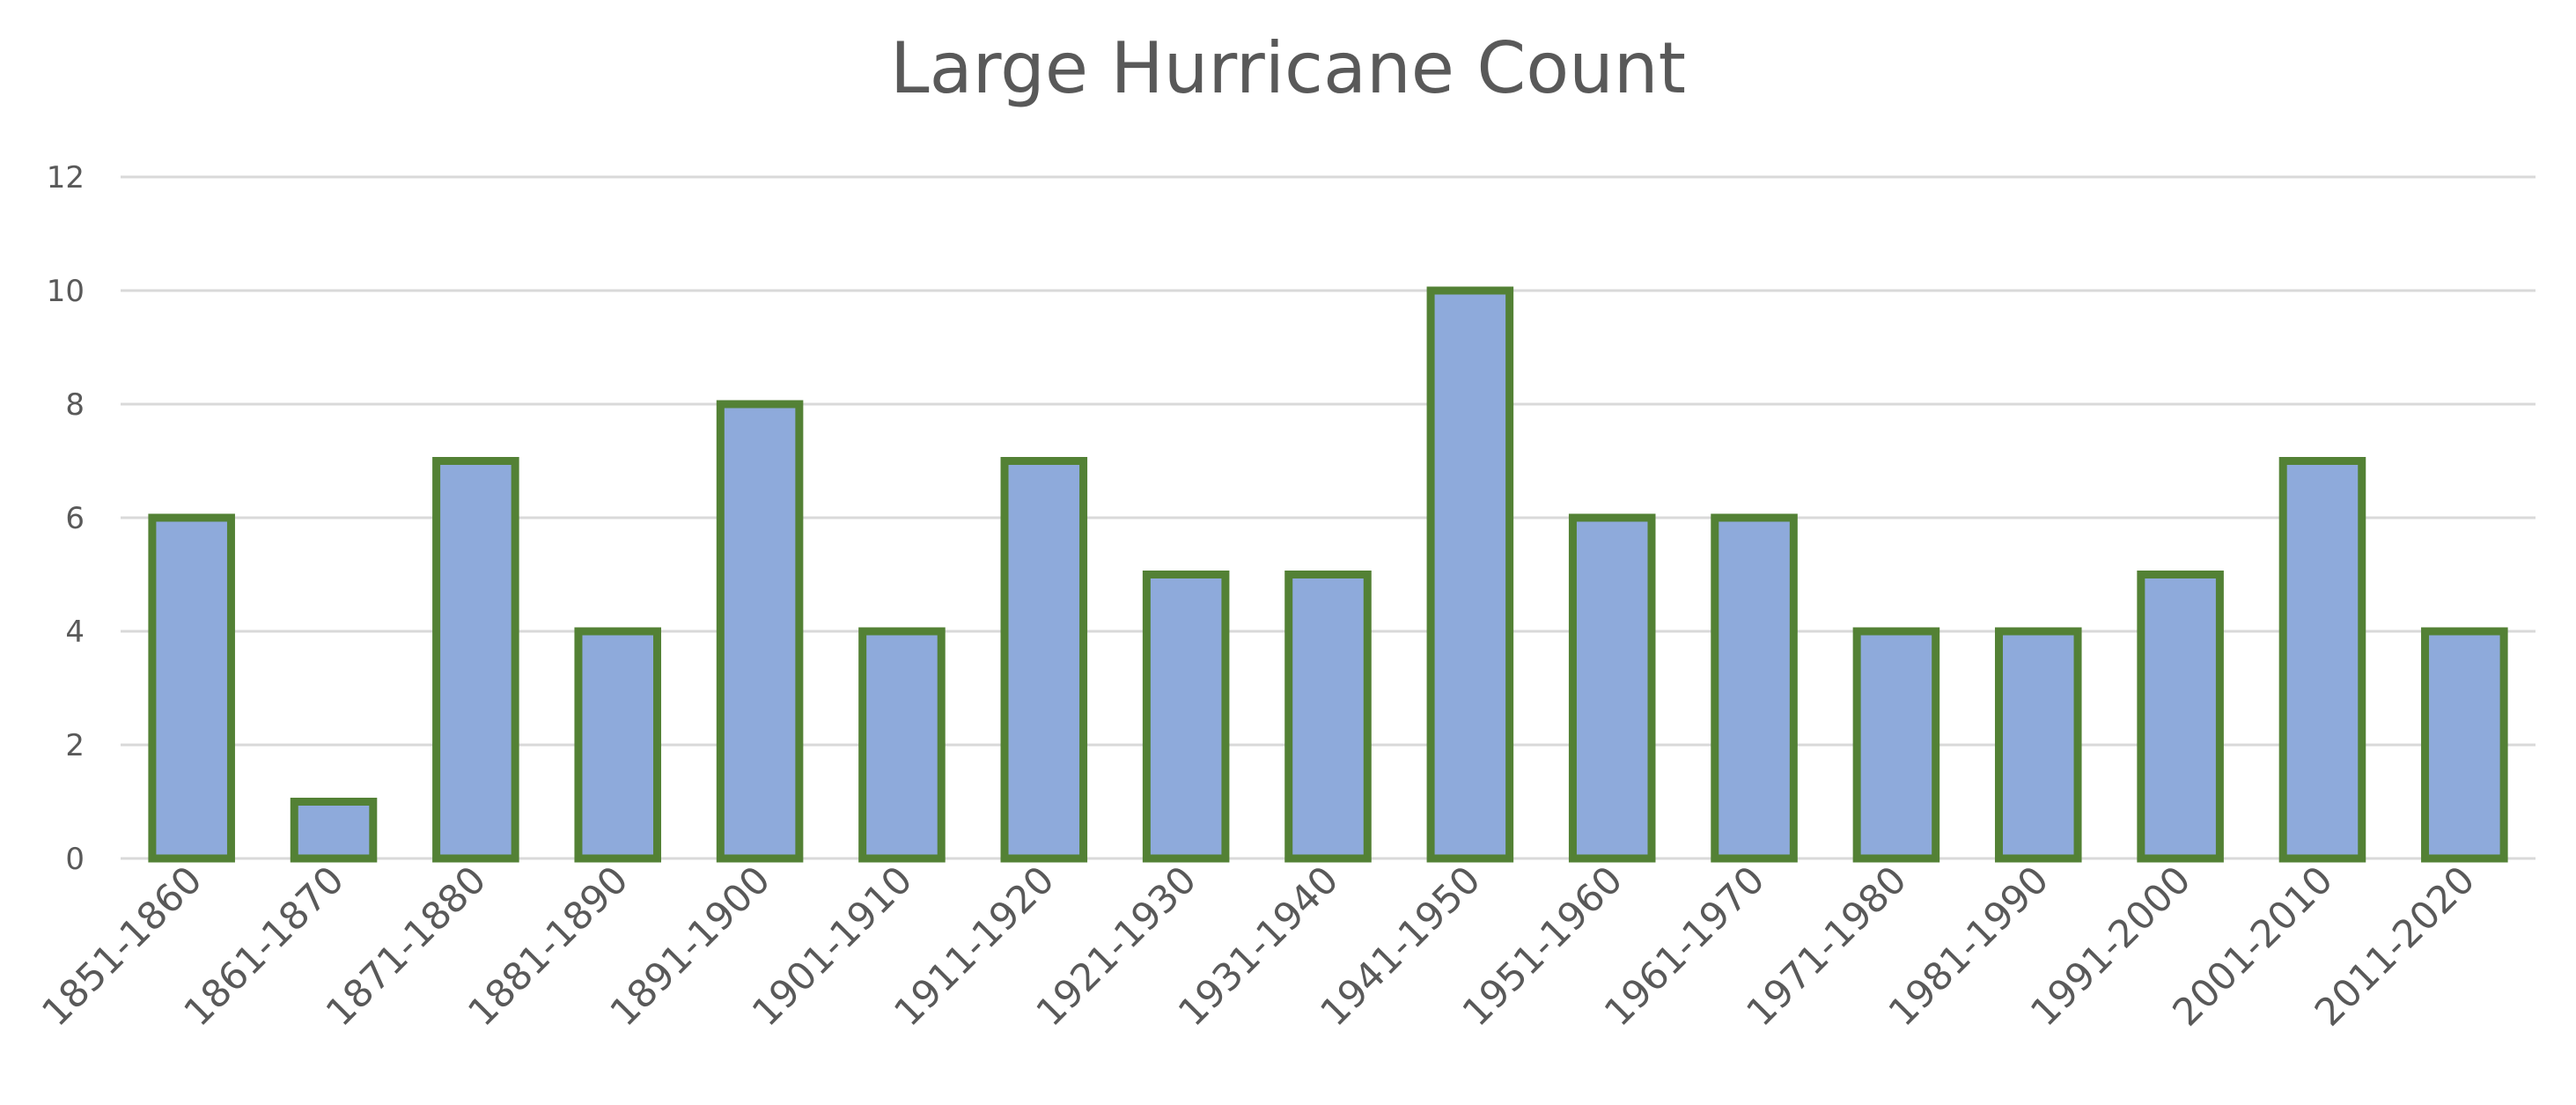 This screenshot has width=2576, height=1105. What do you see at coordinates (1470, 574) in the screenshot?
I see `bar-1941-1950` at bounding box center [1470, 574].